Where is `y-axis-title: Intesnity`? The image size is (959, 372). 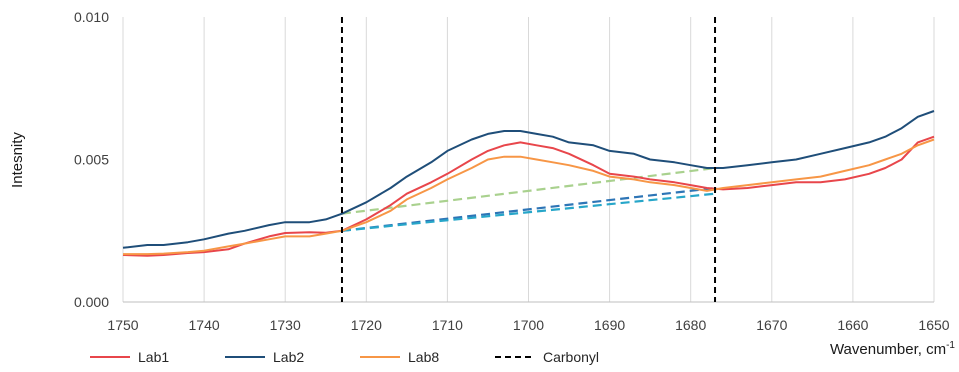
y-axis-title: Intesnity is located at coordinates (17, 160).